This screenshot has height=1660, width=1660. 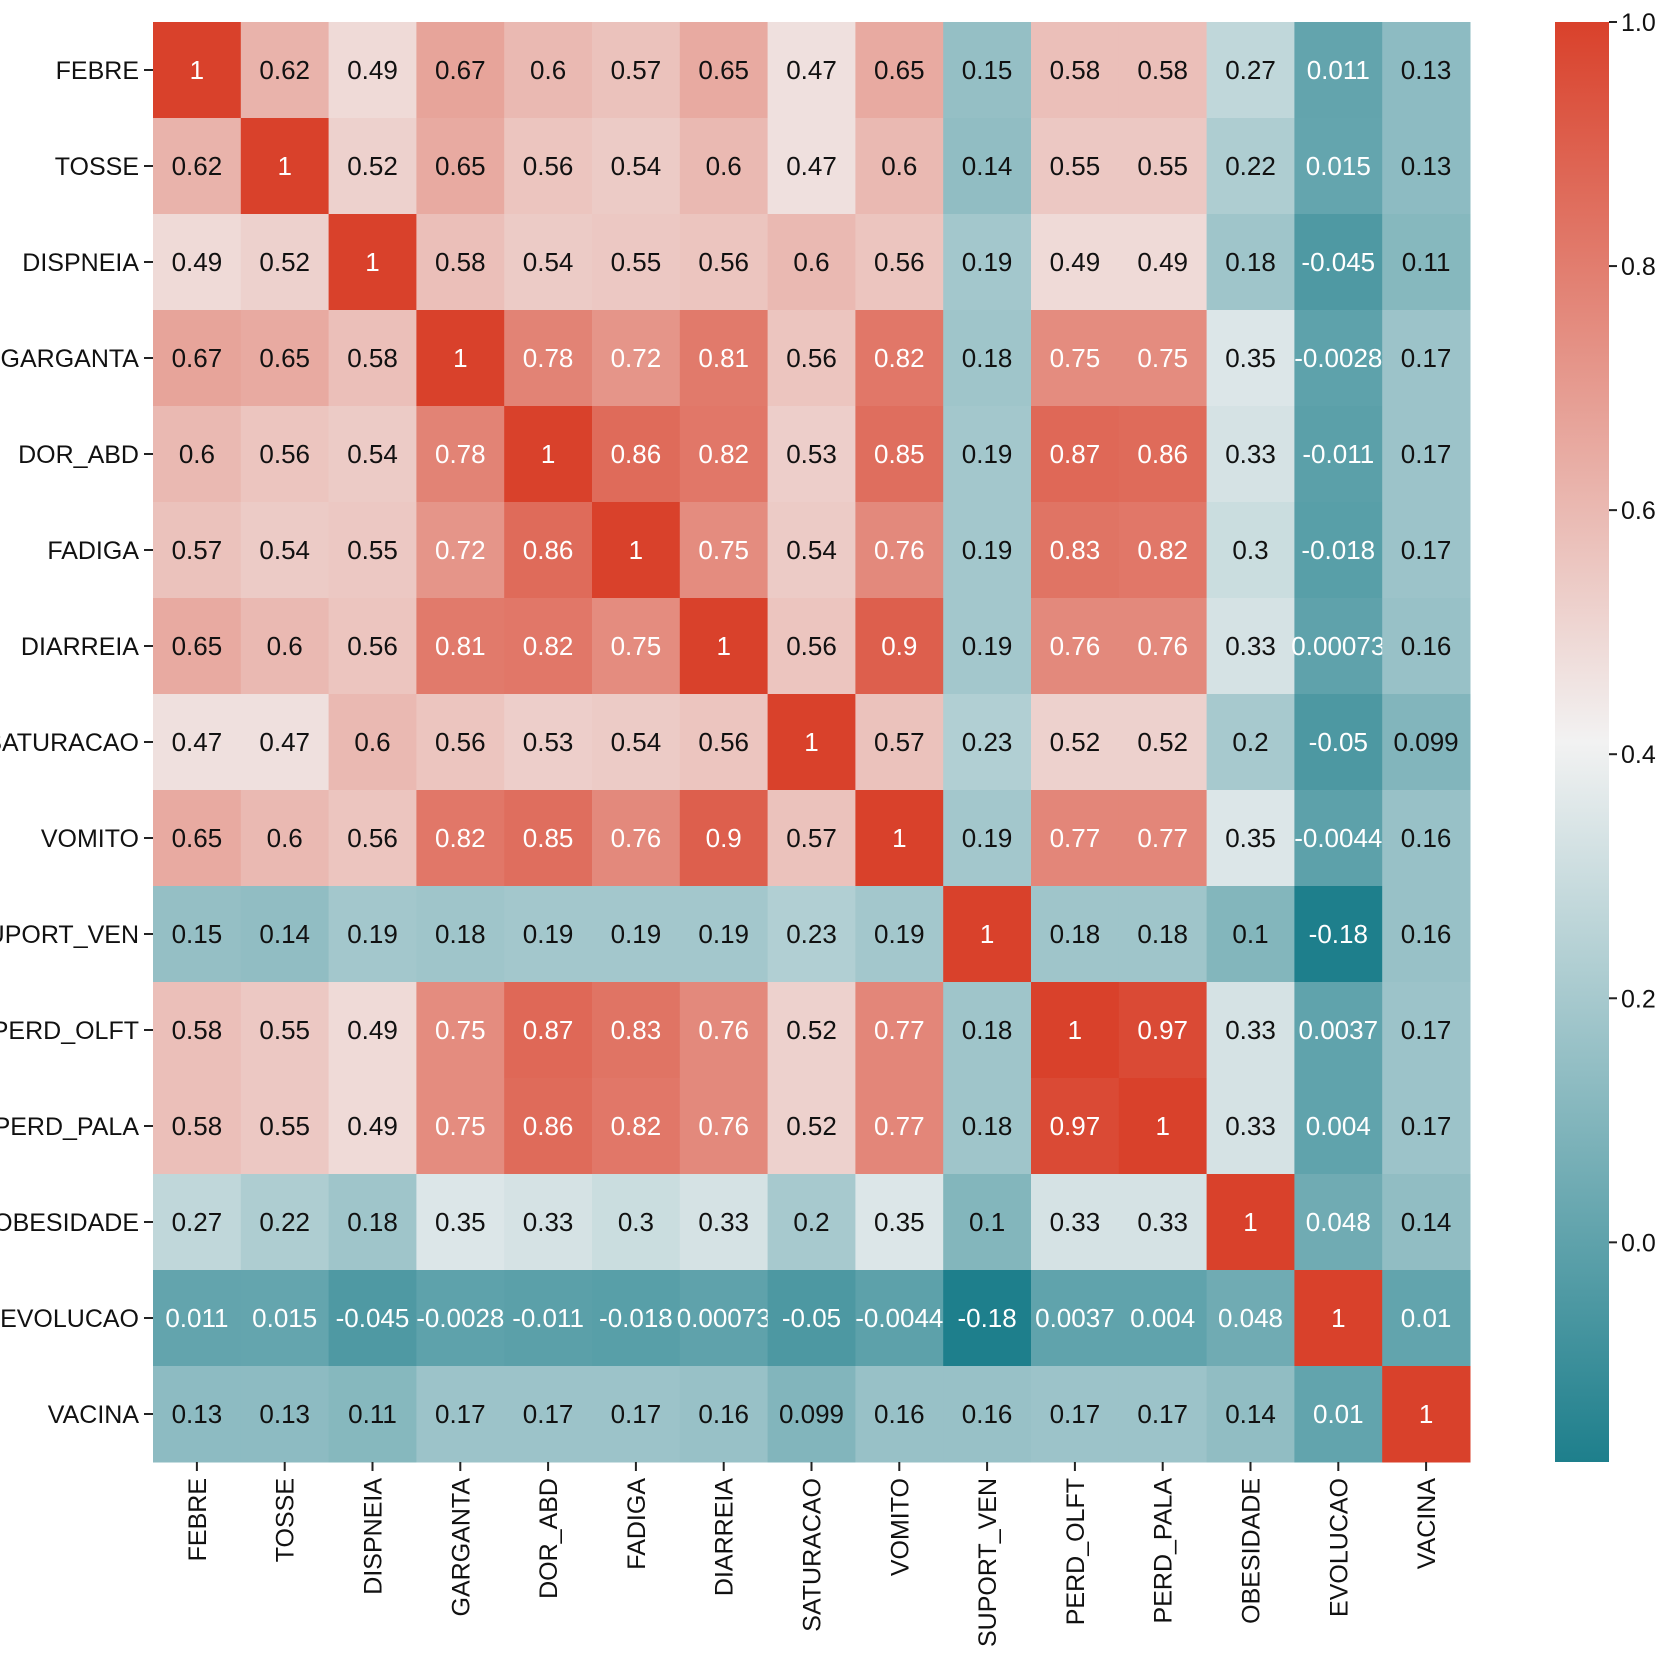 What do you see at coordinates (1339, 1547) in the screenshot?
I see `column-label: EVOLUCAO` at bounding box center [1339, 1547].